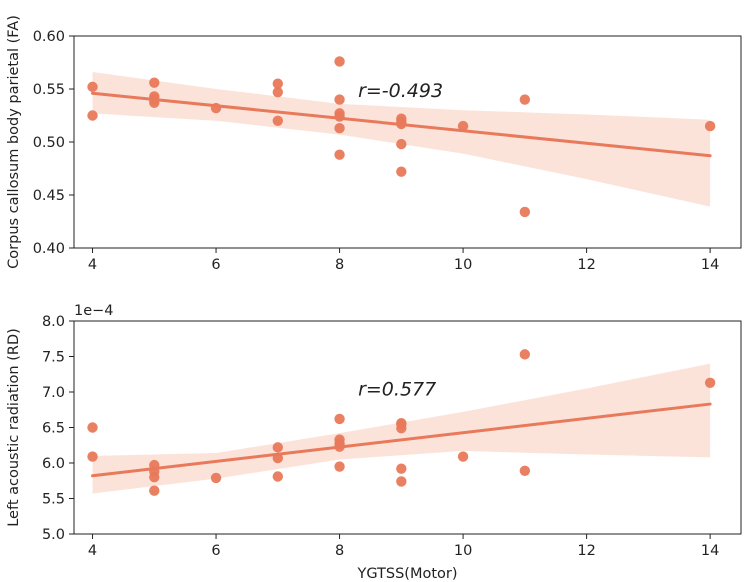  What do you see at coordinates (94, 311) in the screenshot?
I see `offset-text: 1e−4` at bounding box center [94, 311].